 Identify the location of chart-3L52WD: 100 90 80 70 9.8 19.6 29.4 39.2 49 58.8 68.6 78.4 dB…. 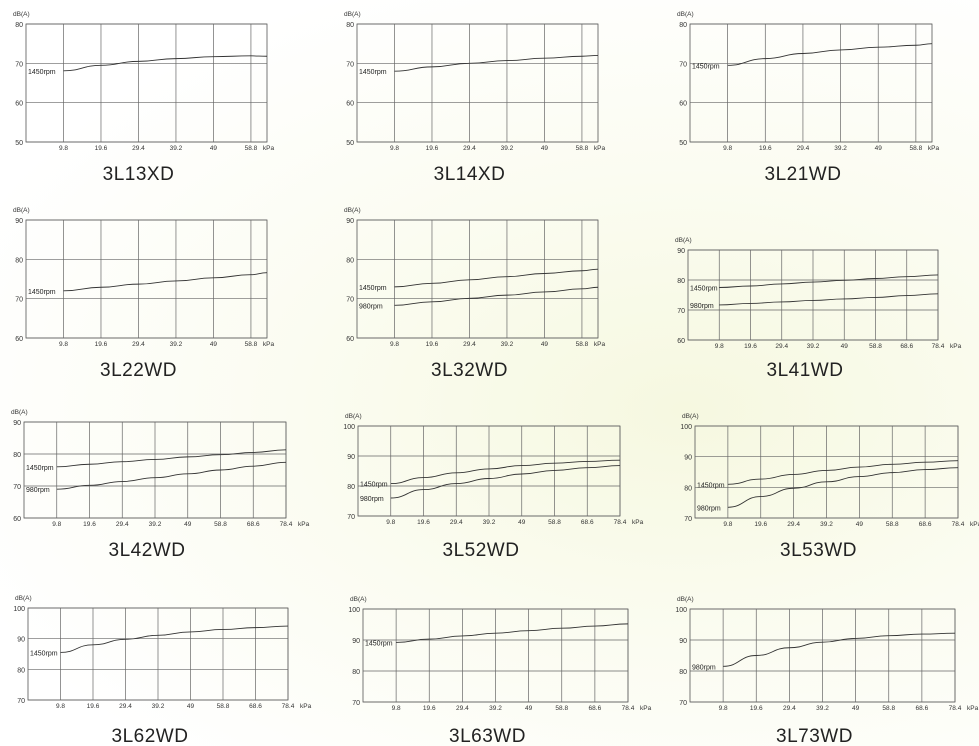
(493, 487).